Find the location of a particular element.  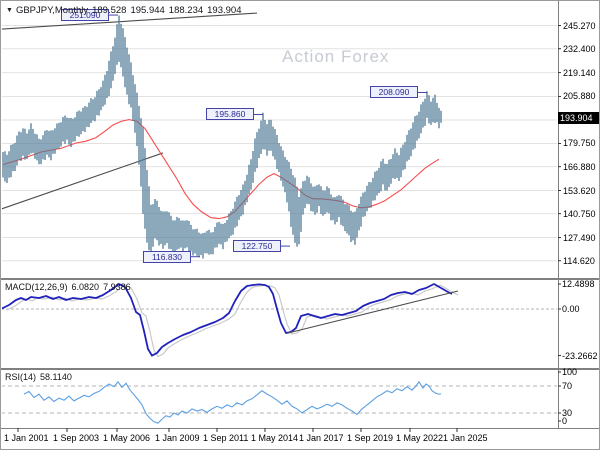

watermark: Action Forex is located at coordinates (336, 56).